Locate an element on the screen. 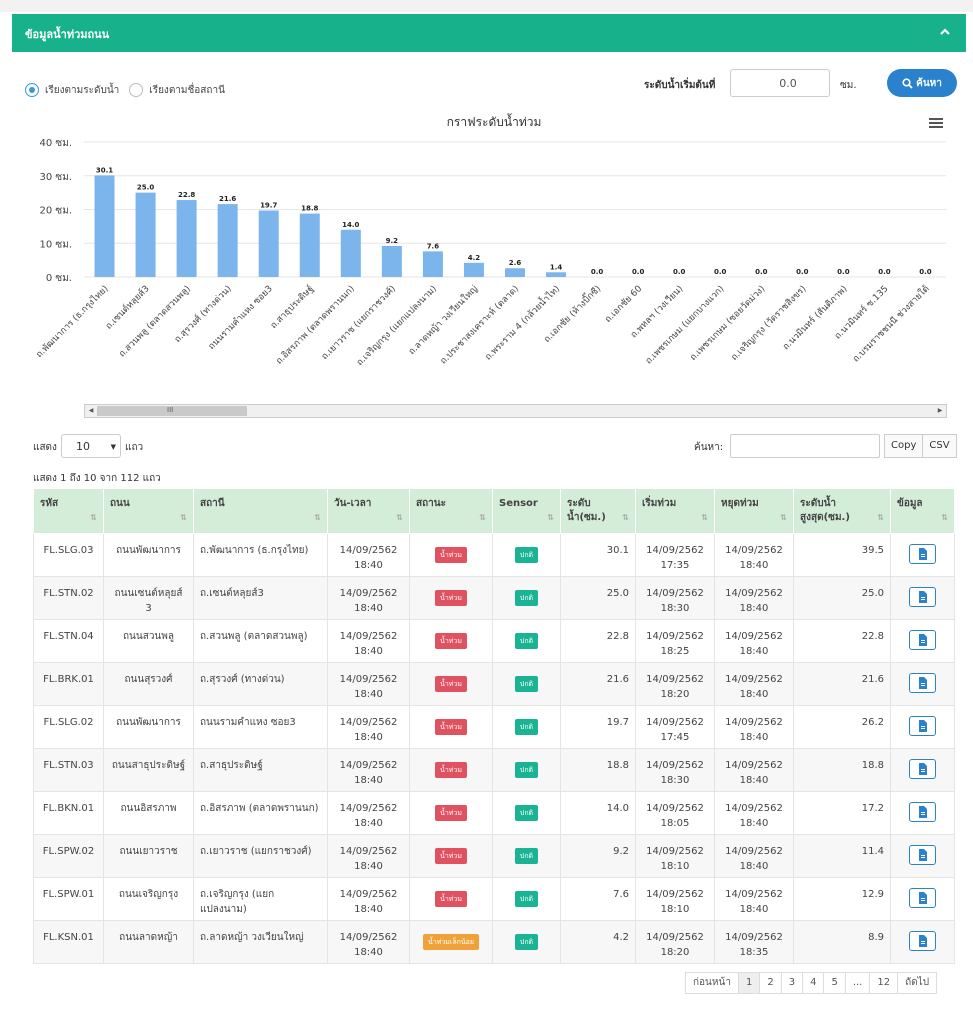 The image size is (973, 1024). max-text: 8.9 is located at coordinates (876, 937).